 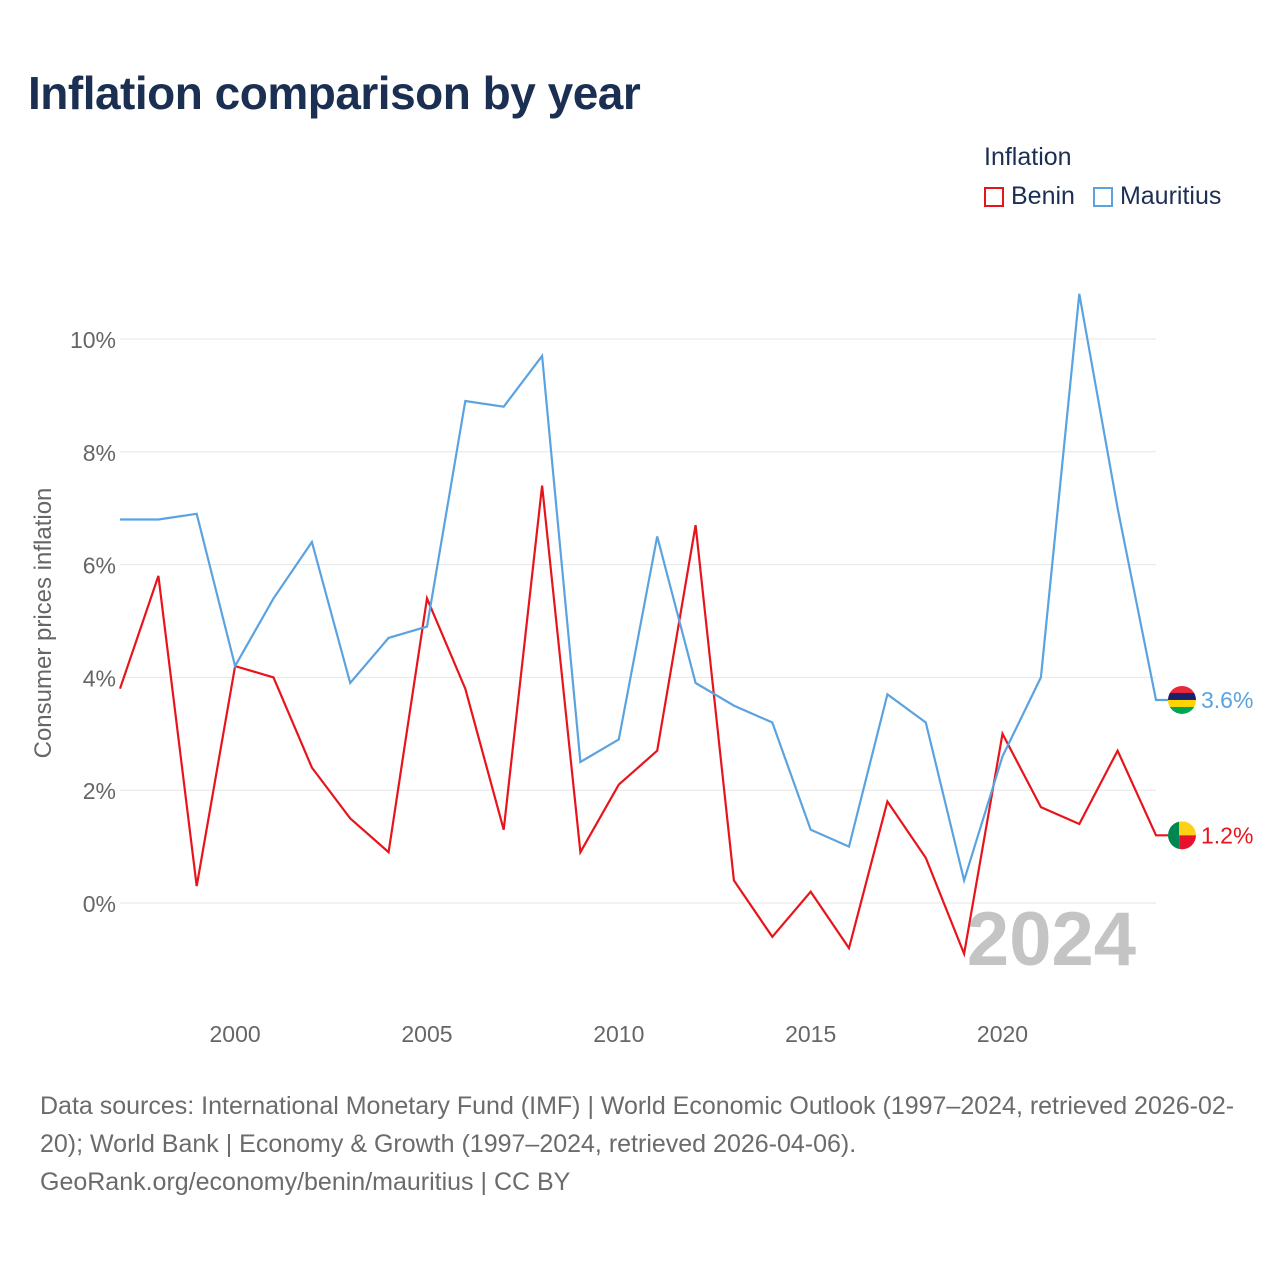 What do you see at coordinates (99, 678) in the screenshot?
I see `y-tick-label: 4%` at bounding box center [99, 678].